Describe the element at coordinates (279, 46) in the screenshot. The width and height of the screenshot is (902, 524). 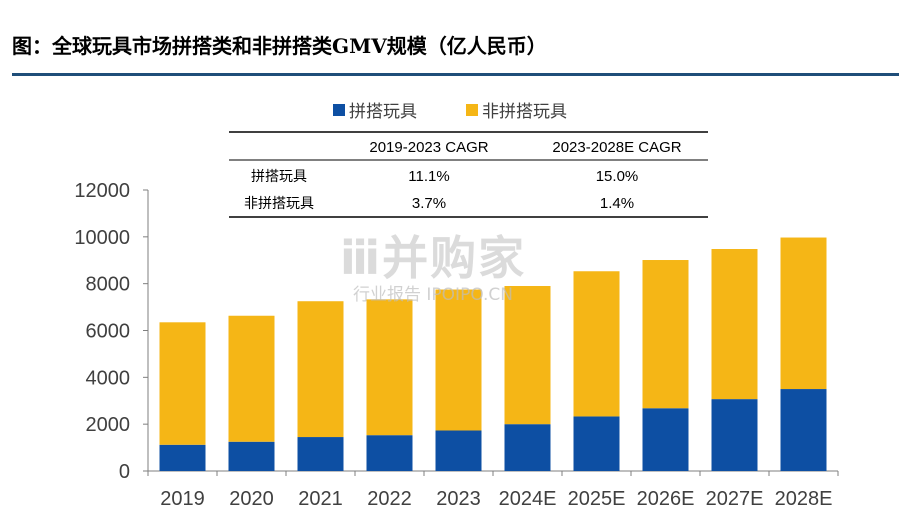
I see `chart-title: 图：全球玩具市场拼搭类和非拼搭类GMV规模（亿人民币）` at that location.